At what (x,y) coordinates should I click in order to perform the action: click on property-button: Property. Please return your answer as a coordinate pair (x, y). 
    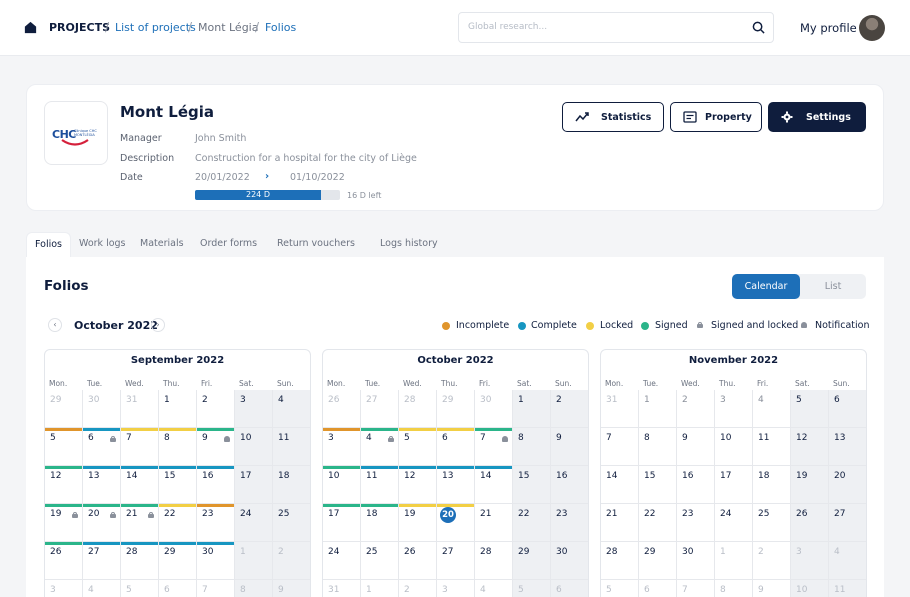
    Looking at the image, I should click on (716, 117).